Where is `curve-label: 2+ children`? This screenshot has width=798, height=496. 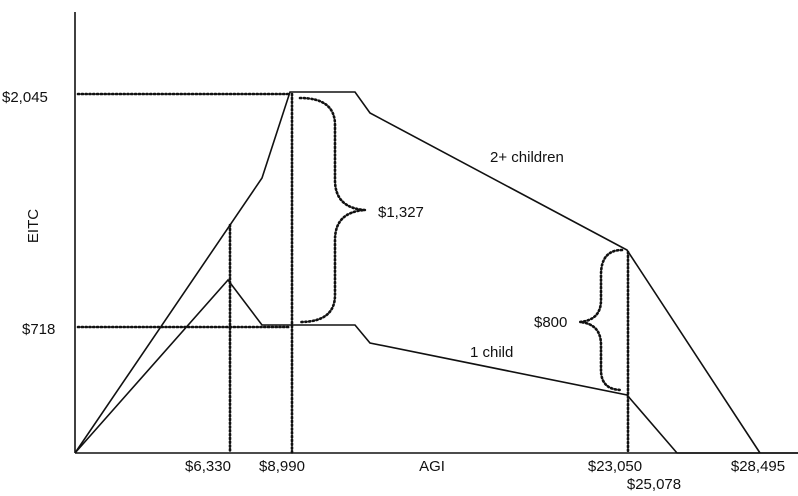 curve-label: 2+ children is located at coordinates (527, 157).